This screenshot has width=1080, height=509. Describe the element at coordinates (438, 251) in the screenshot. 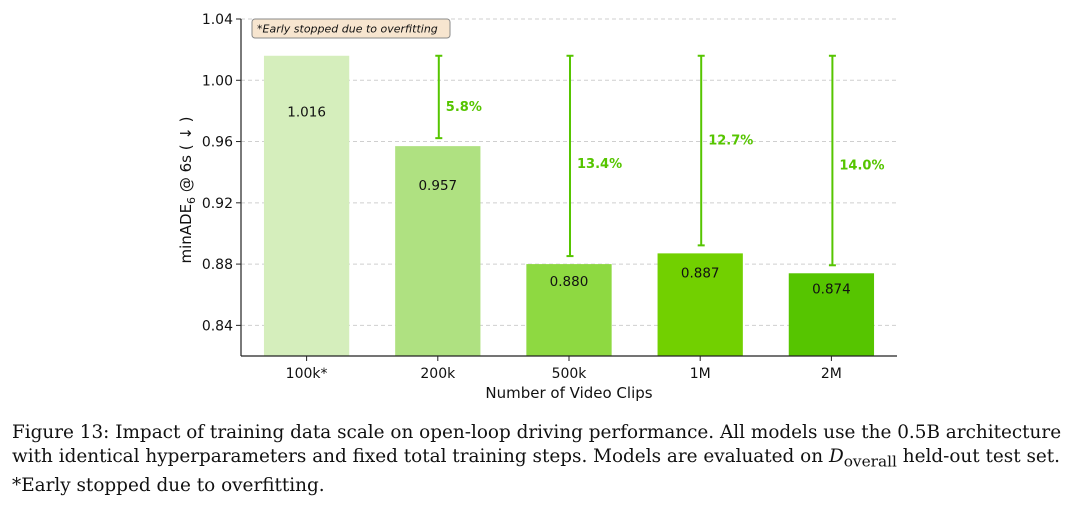

I see `bar-200k` at that location.